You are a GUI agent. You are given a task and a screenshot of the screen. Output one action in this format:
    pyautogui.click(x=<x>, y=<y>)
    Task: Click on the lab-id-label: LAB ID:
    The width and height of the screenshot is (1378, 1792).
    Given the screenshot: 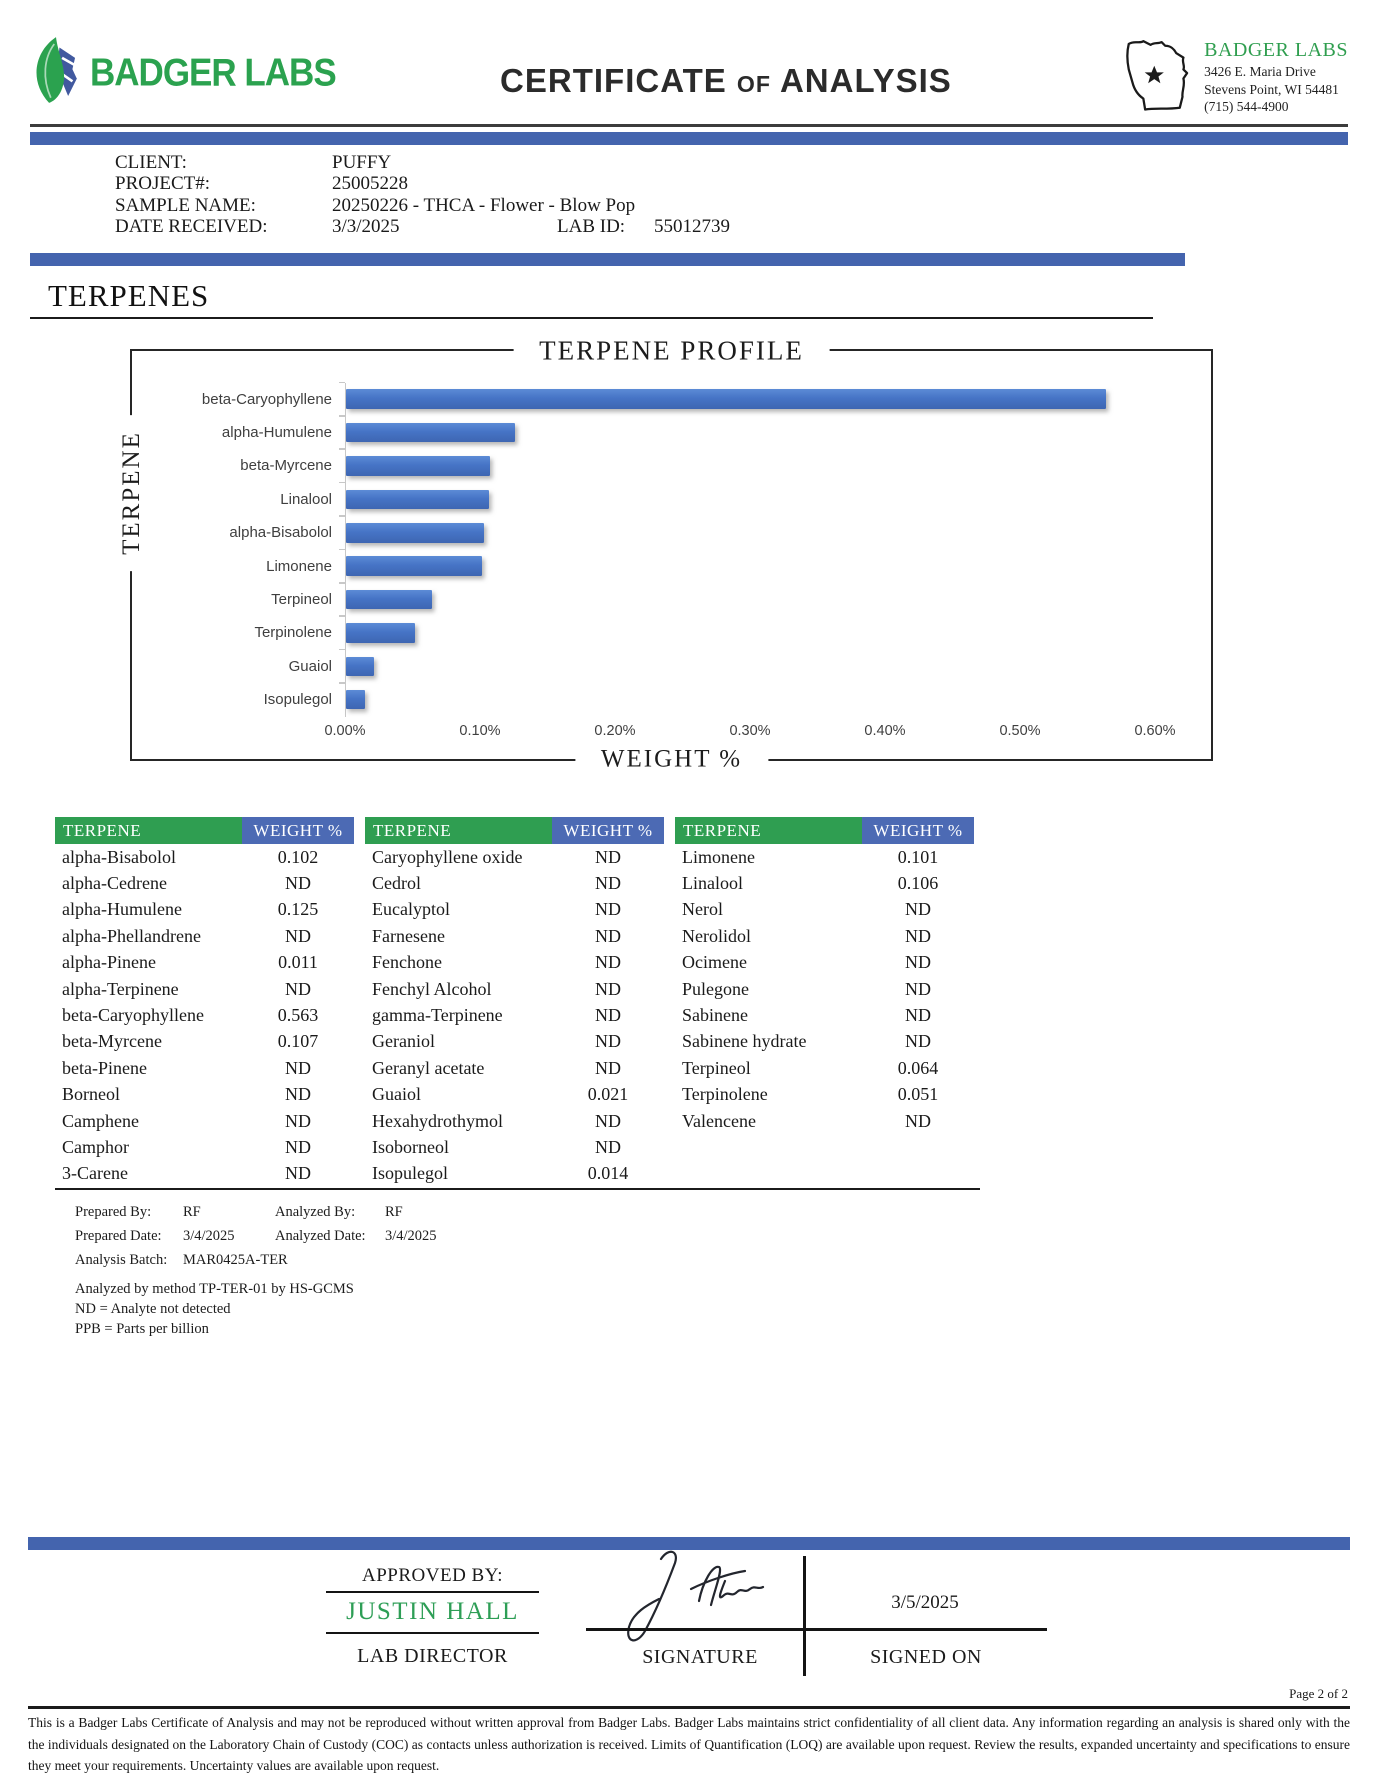 What is the action you would take?
    pyautogui.click(x=591, y=226)
    